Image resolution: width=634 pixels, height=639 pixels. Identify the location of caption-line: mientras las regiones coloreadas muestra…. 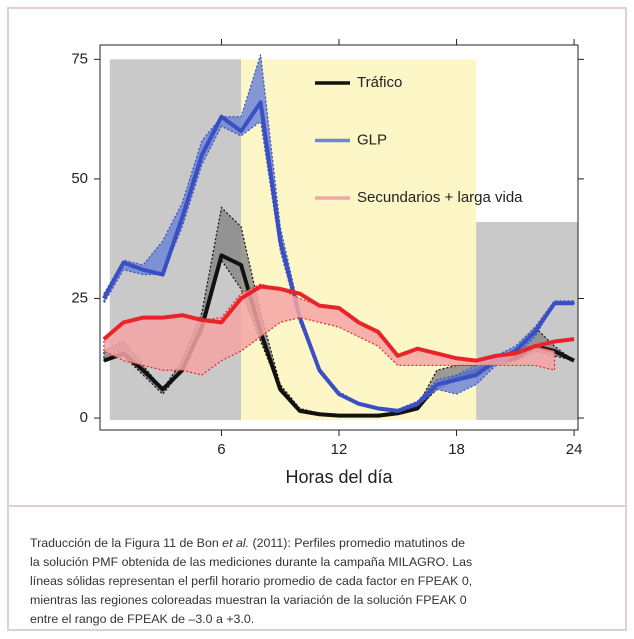
(320, 600).